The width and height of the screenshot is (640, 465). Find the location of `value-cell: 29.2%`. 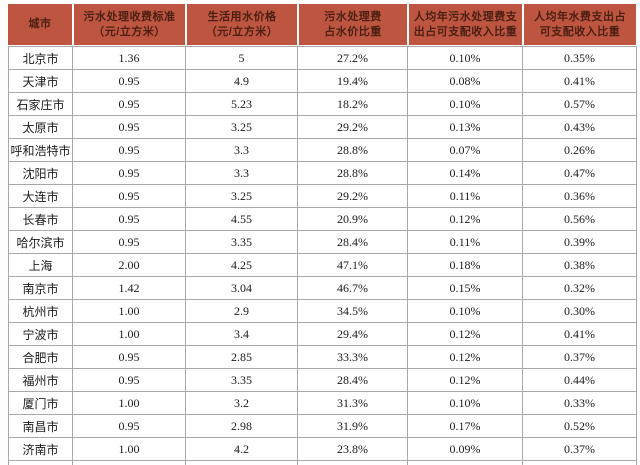

value-cell: 29.2% is located at coordinates (352, 127).